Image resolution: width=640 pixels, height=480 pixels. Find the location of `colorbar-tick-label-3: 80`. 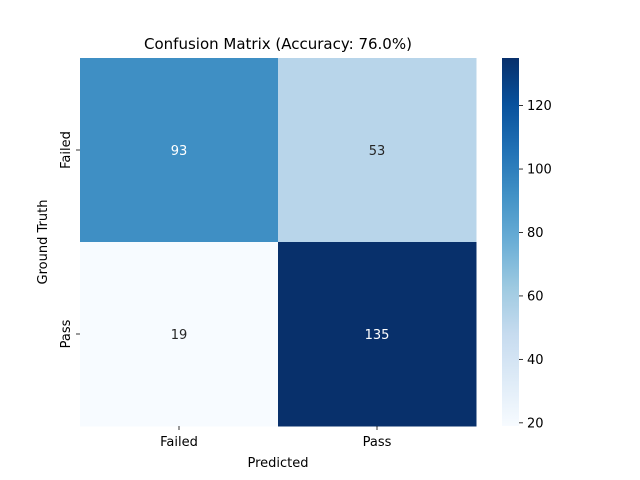

colorbar-tick-label-3: 80 is located at coordinates (535, 233).